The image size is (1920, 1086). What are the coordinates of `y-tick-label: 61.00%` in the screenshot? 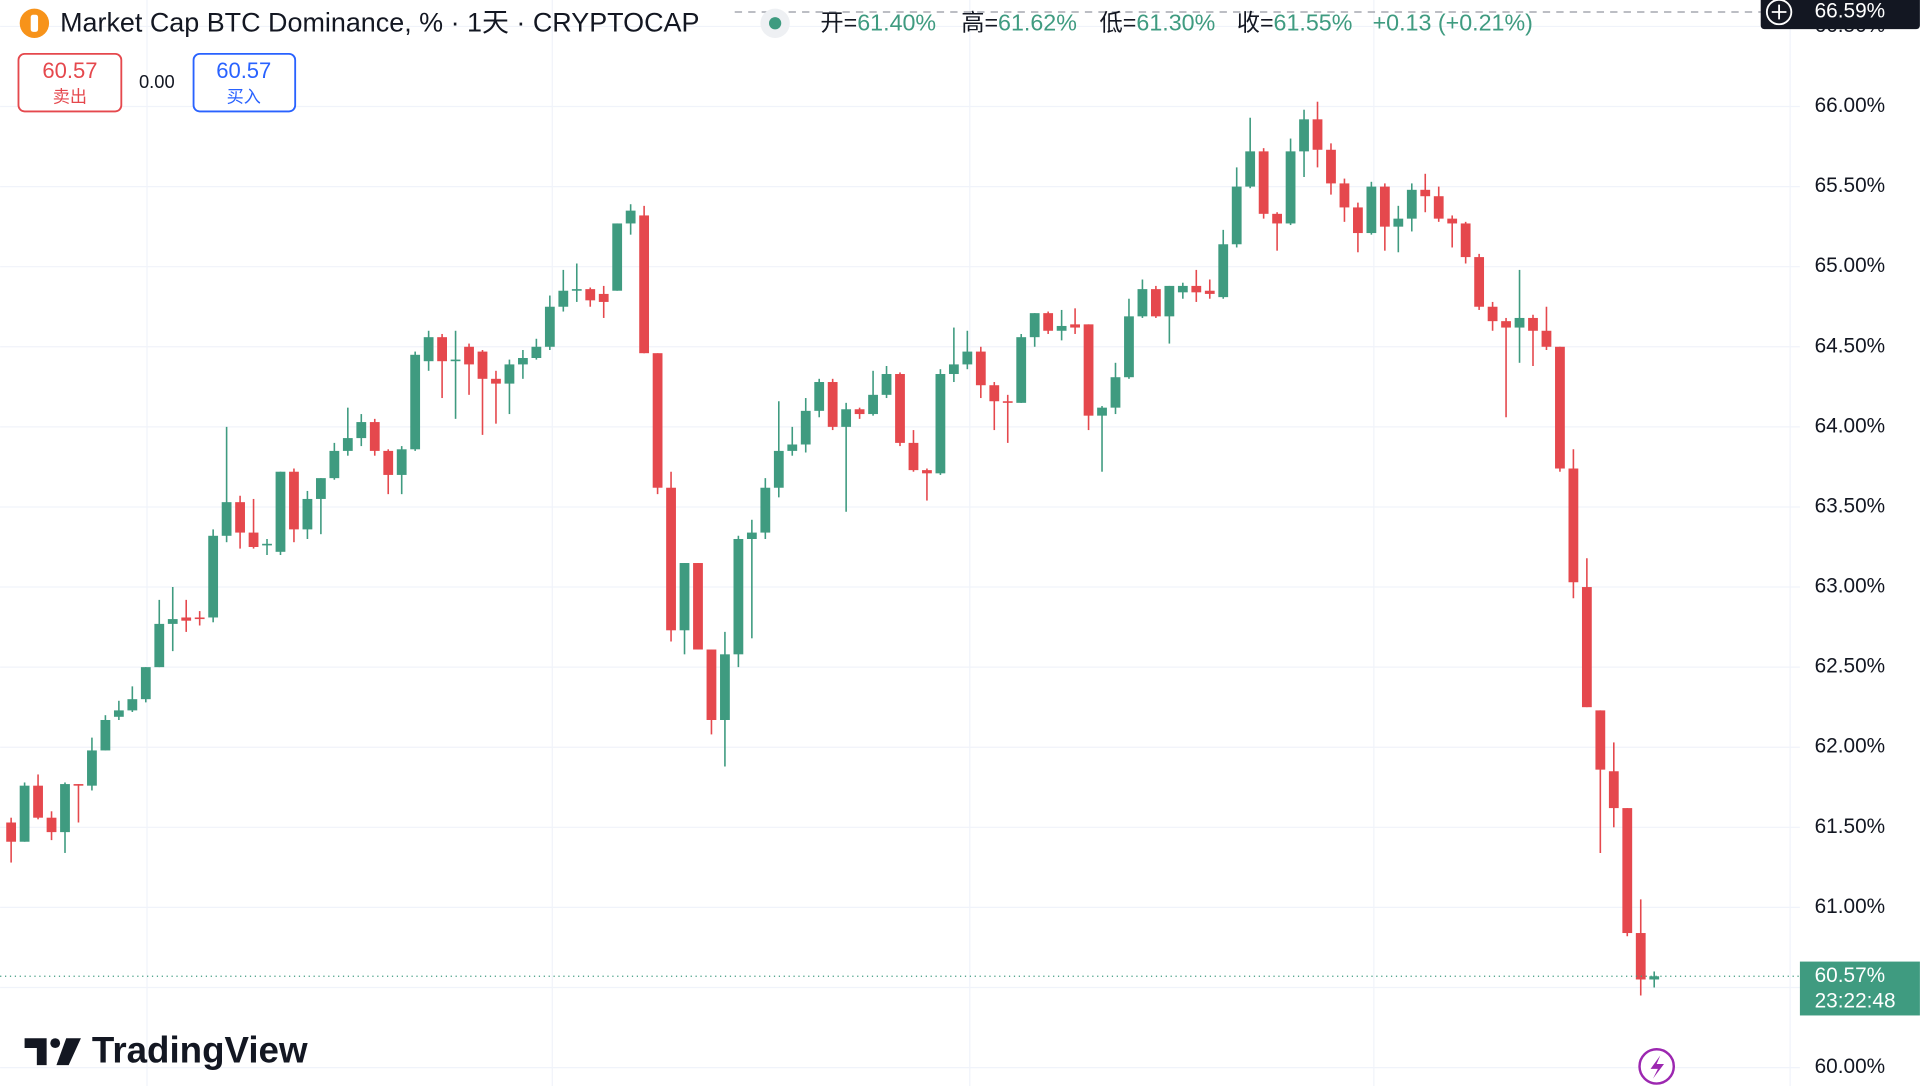 It's located at (1850, 906).